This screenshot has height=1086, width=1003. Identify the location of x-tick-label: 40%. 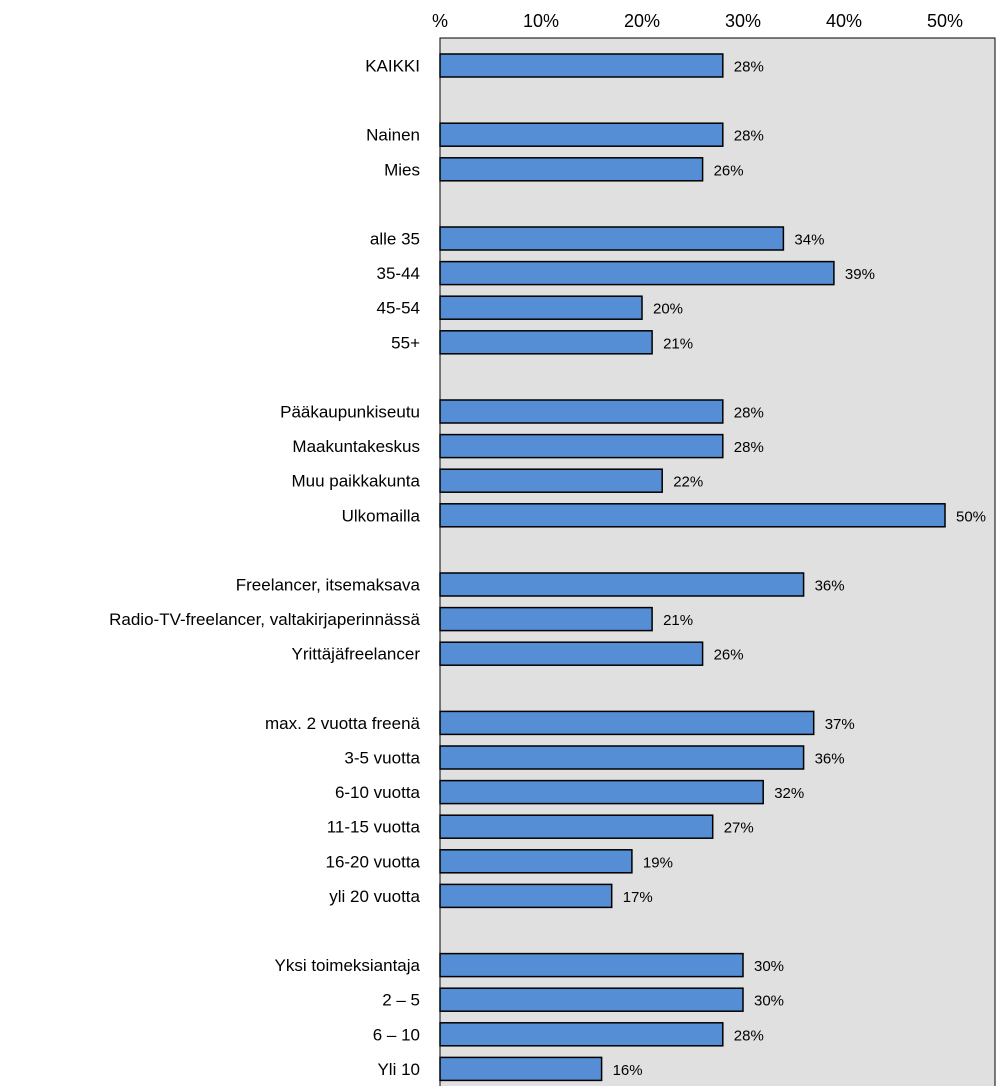
(844, 21).